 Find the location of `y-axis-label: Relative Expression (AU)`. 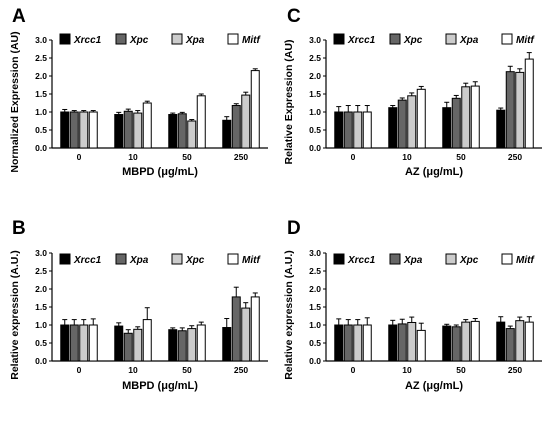

y-axis-label: Relative Expression (AU) is located at coordinates (289, 102).